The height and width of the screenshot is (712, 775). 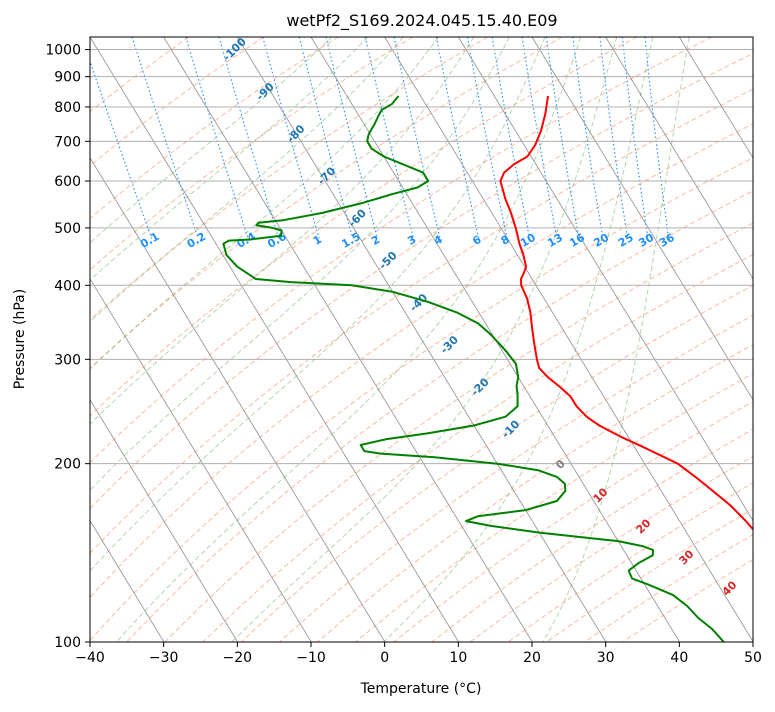 What do you see at coordinates (606, 658) in the screenshot?
I see `x-tick-label: 30` at bounding box center [606, 658].